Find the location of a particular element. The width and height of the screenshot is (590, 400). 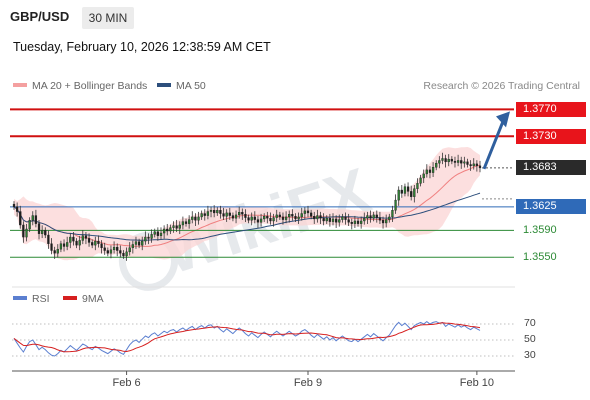

rsi-tick-70: 70 is located at coordinates (530, 323).